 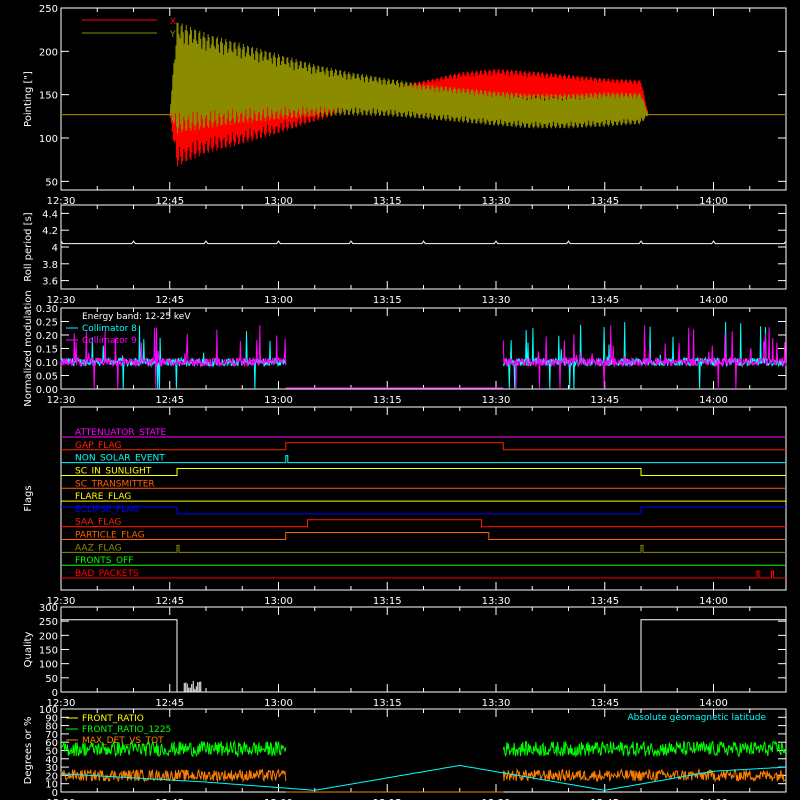 What do you see at coordinates (61, 201) in the screenshot?
I see `panel-0-xtick-label-0: 12:30` at bounding box center [61, 201].